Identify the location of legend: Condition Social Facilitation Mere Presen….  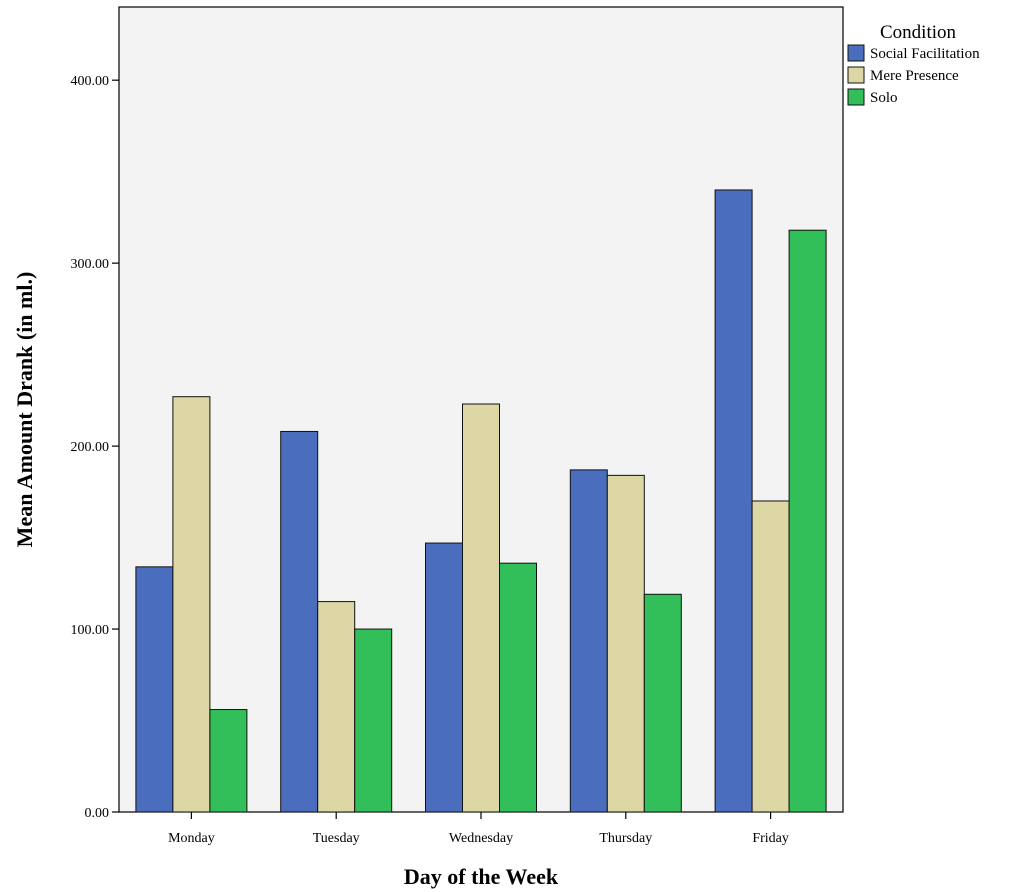
(913, 64).